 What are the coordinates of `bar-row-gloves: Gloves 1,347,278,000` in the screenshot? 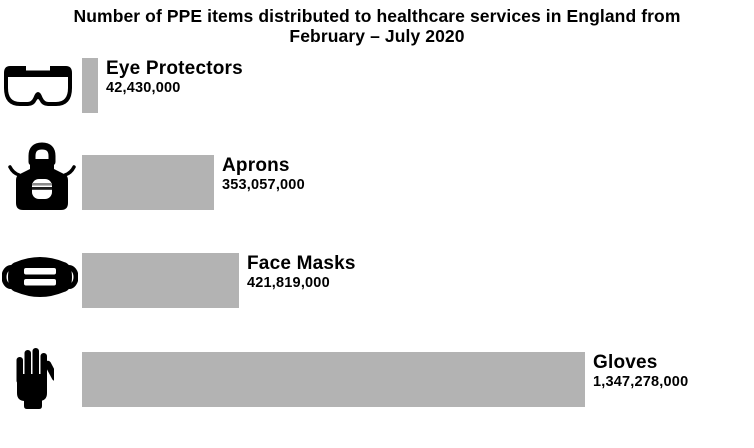 It's located at (385, 379).